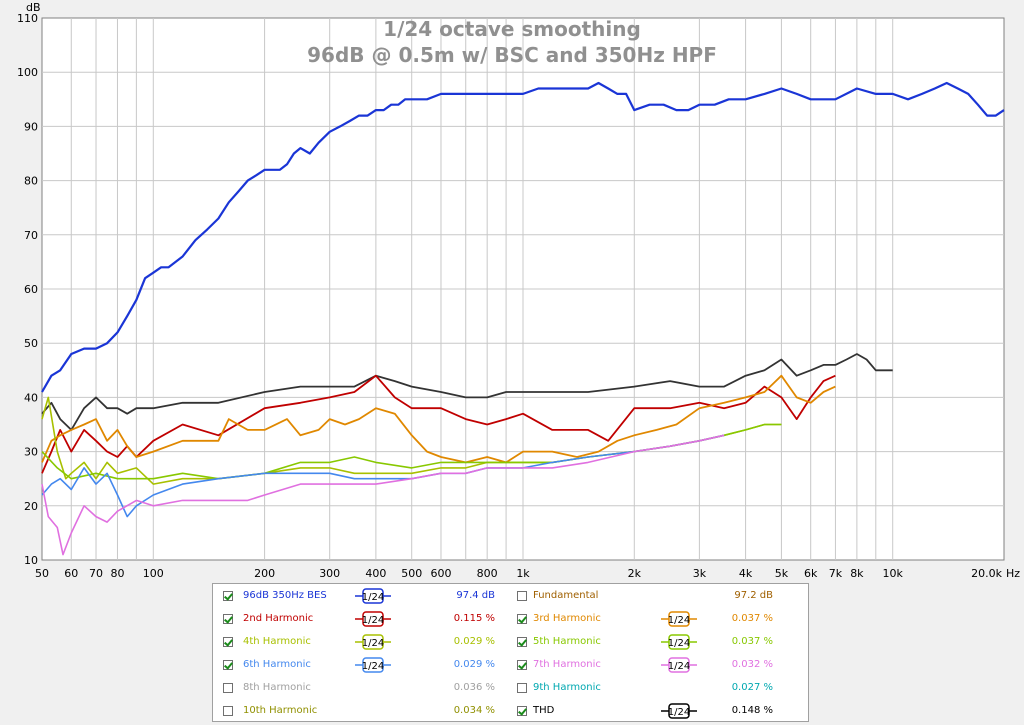 The width and height of the screenshot is (1024, 725). What do you see at coordinates (440, 573) in the screenshot?
I see `x-tick-label: 600` at bounding box center [440, 573].